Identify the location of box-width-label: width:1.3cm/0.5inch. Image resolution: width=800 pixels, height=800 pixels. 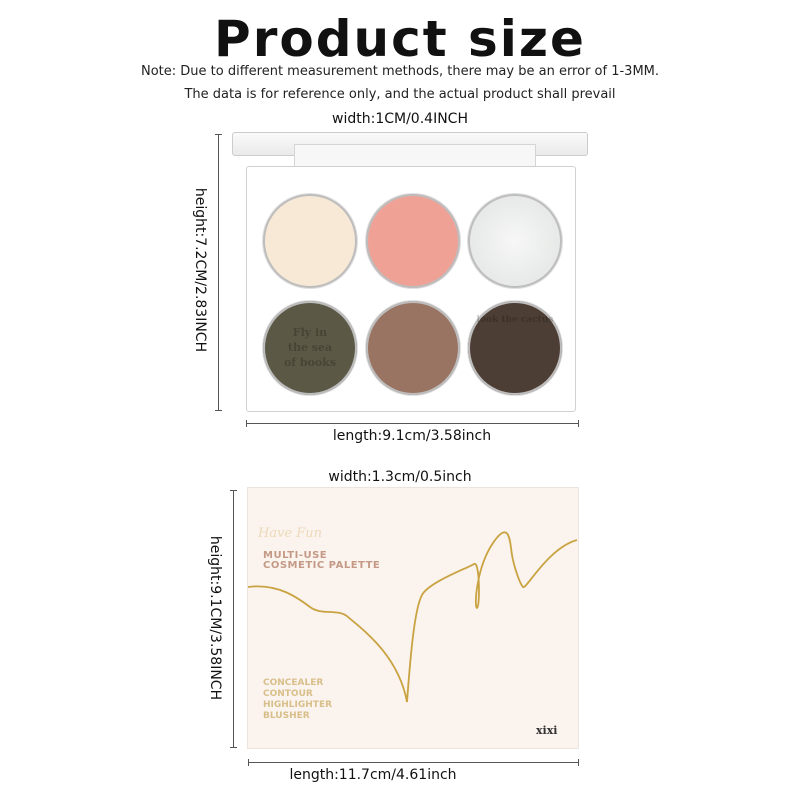
(400, 477).